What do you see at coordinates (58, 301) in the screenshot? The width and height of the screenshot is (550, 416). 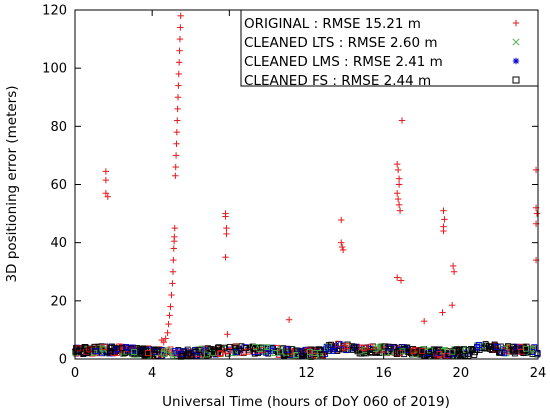 I see `y-tick-label: 20` at bounding box center [58, 301].